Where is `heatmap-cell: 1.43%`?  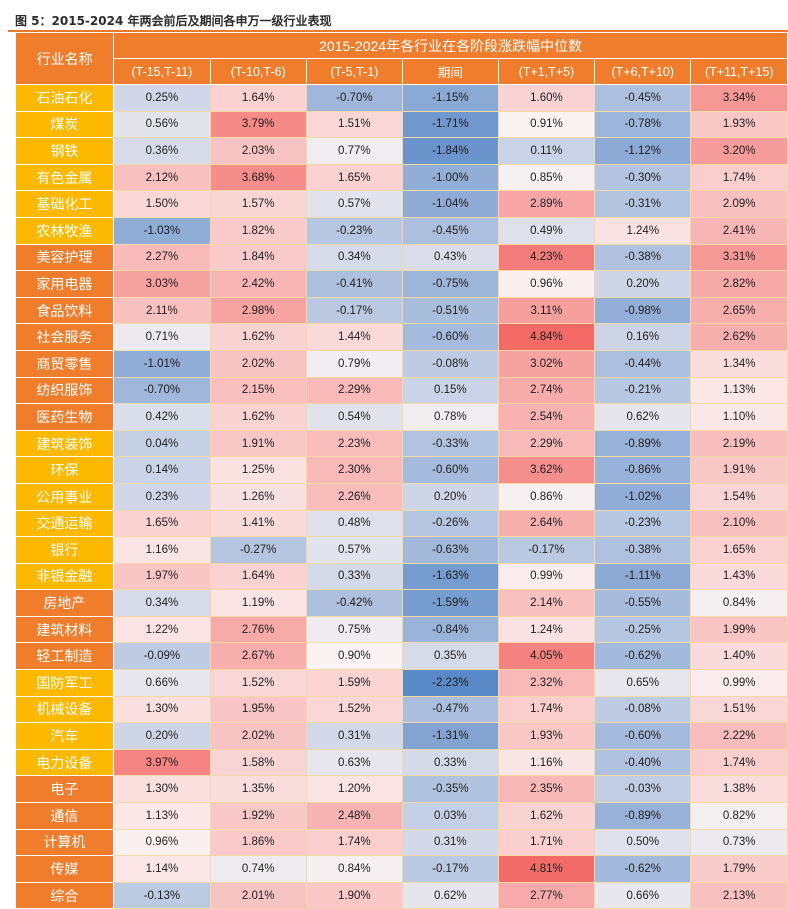
heatmap-cell: 1.43% is located at coordinates (739, 576).